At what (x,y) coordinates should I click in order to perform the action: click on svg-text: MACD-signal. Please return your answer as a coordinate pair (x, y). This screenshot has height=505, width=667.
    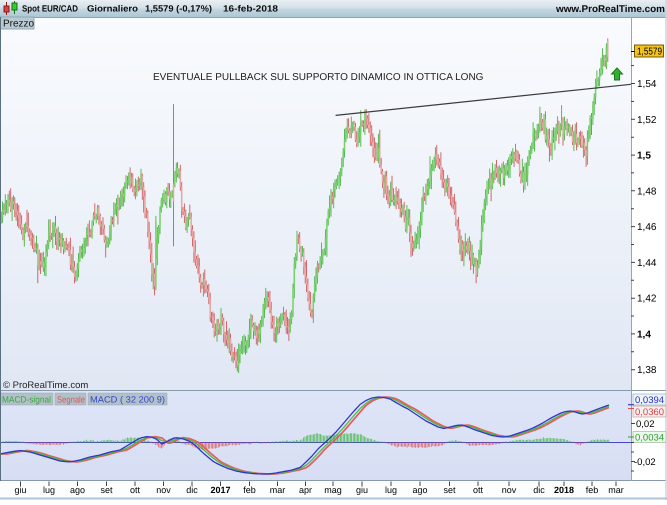
    Looking at the image, I should click on (26, 400).